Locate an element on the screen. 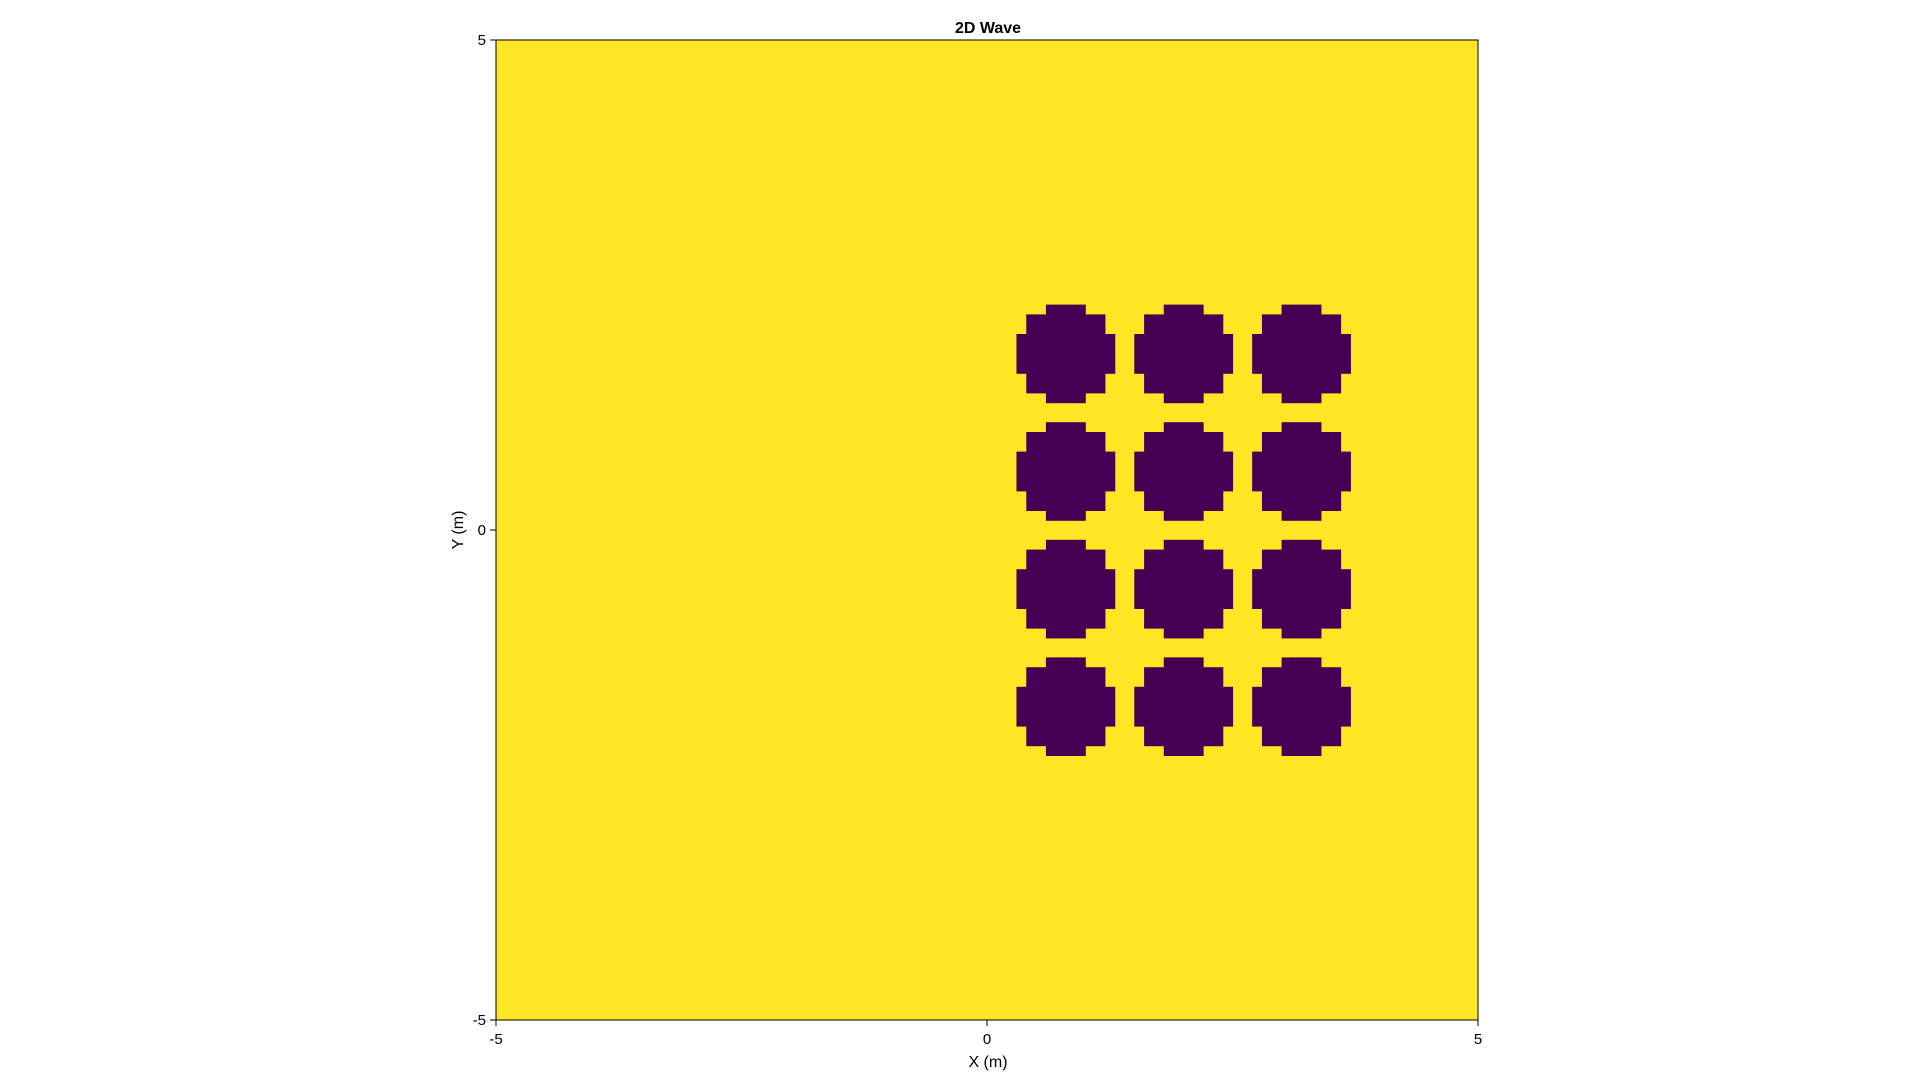 The image size is (1920, 1085). region-circle-r0-c2 is located at coordinates (1301, 354).